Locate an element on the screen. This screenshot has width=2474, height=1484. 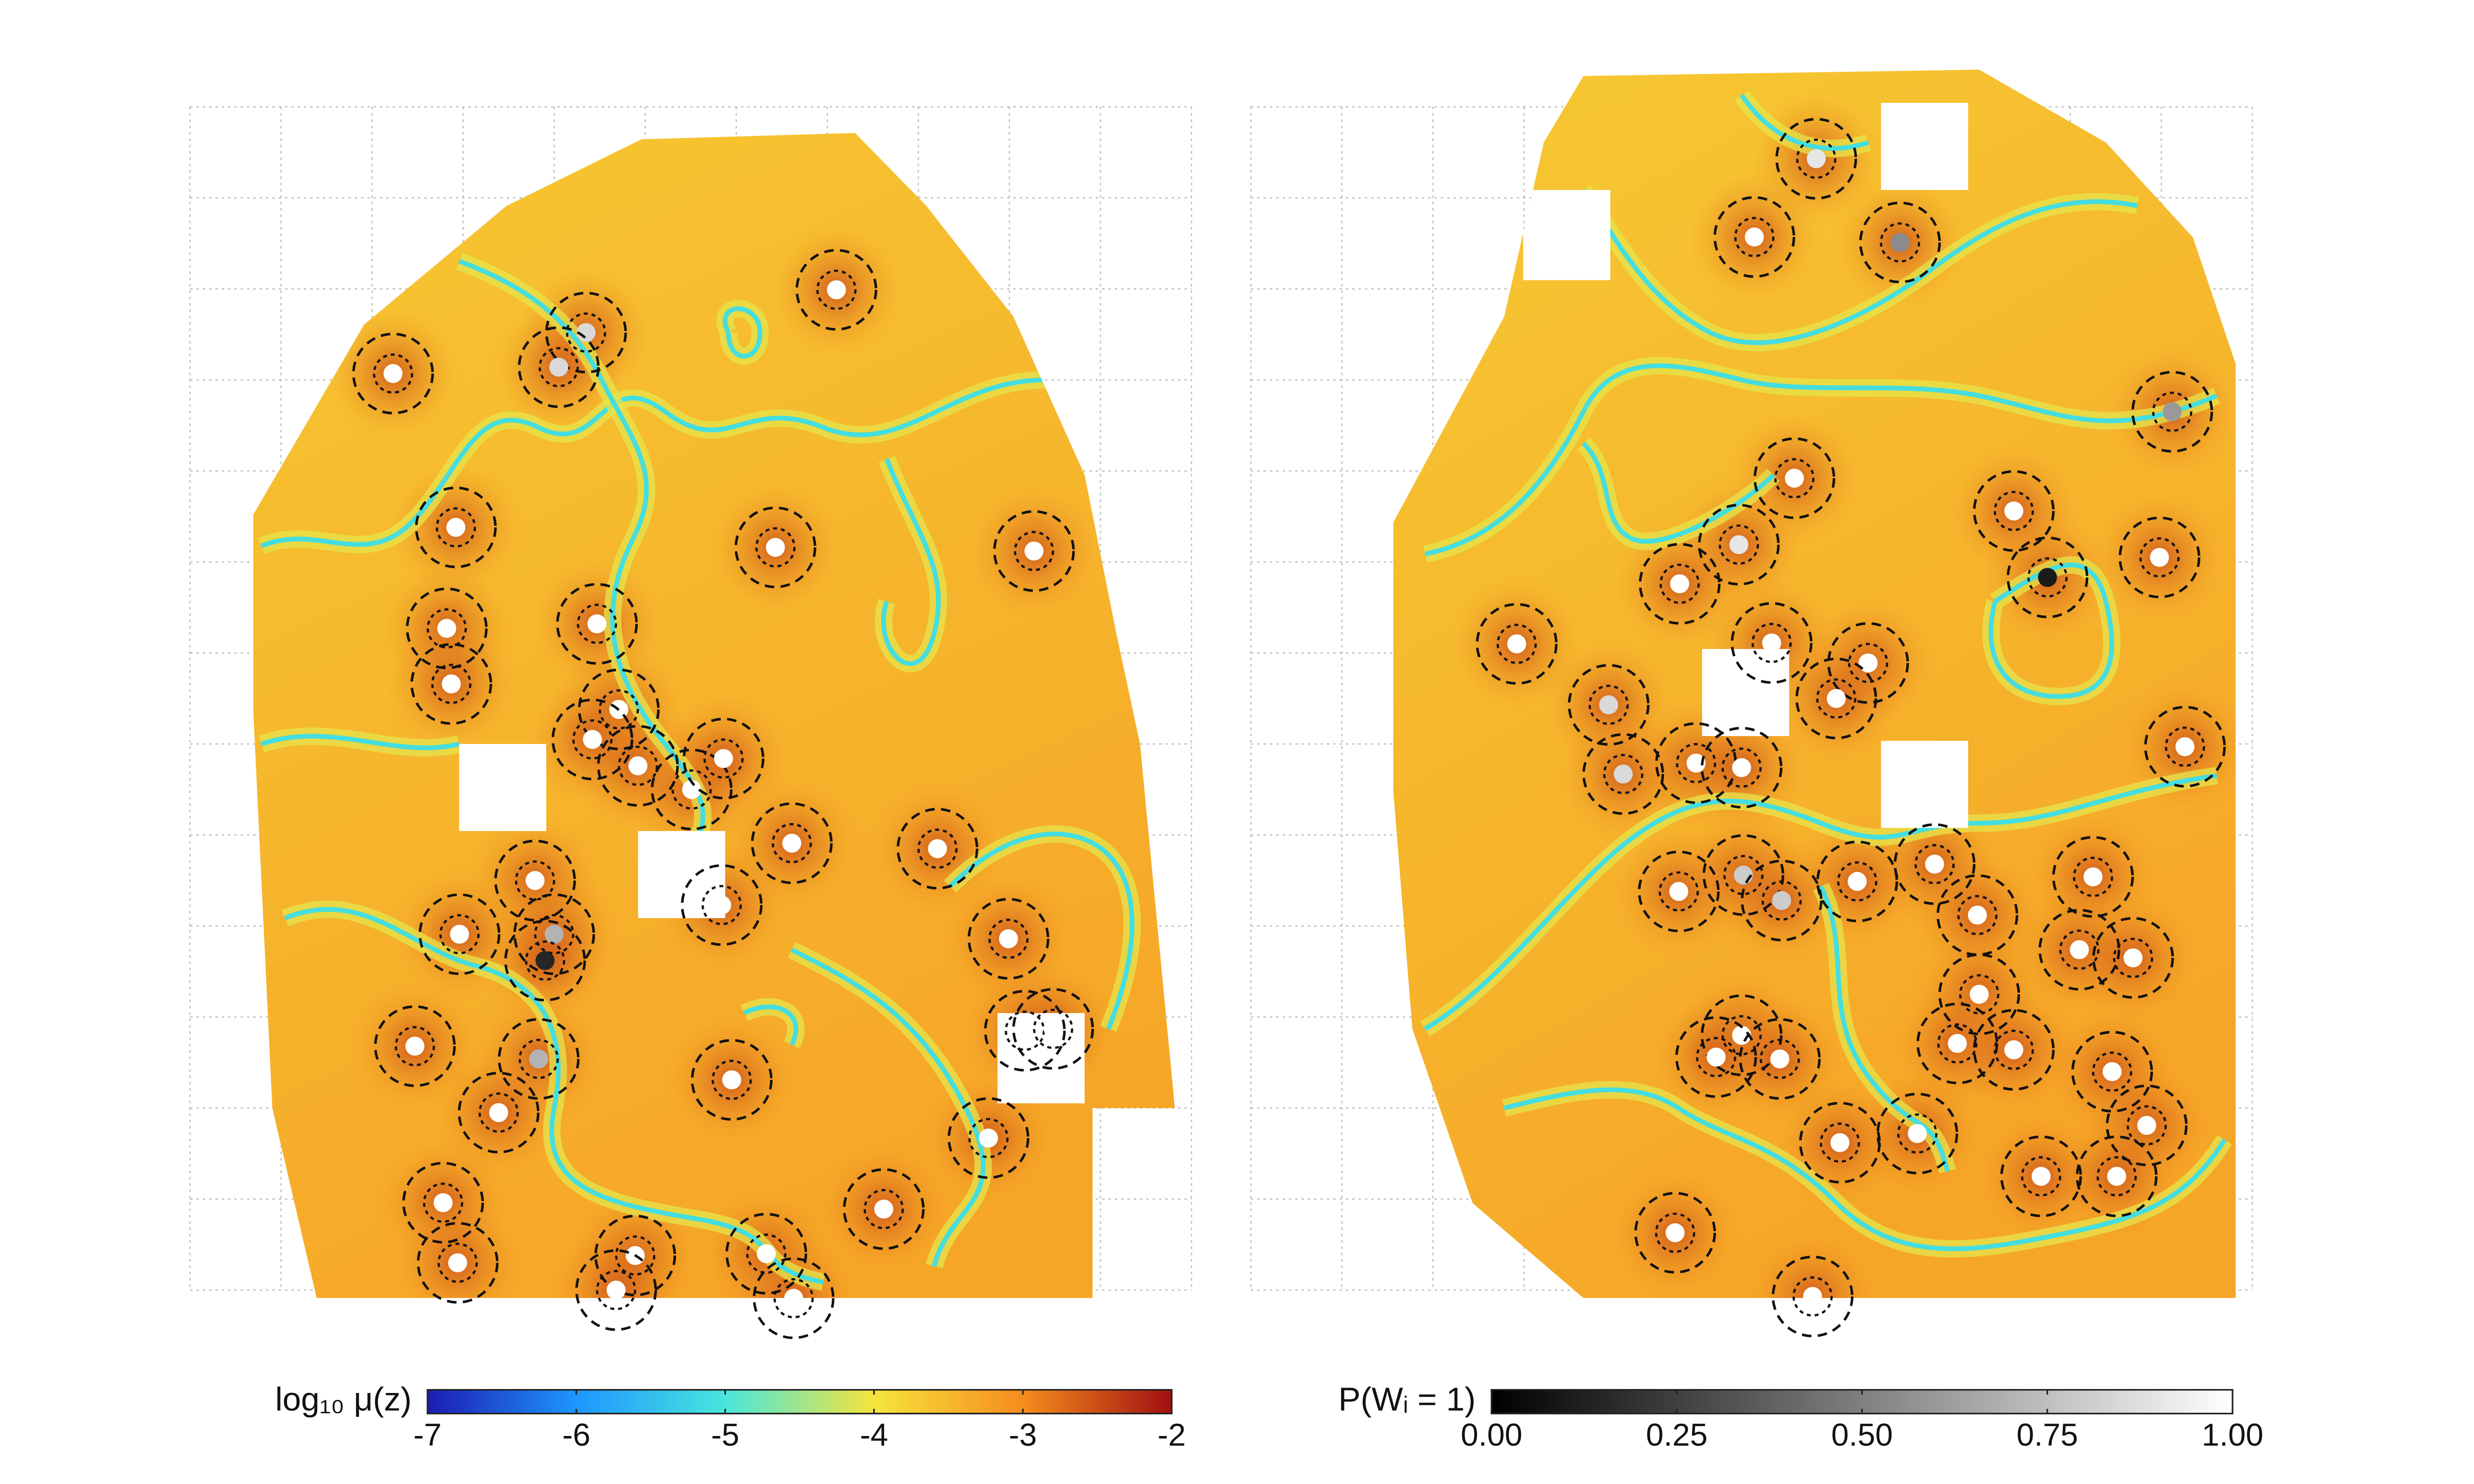
colorbar-label: log₁₀ μ(z) is located at coordinates (344, 1399).